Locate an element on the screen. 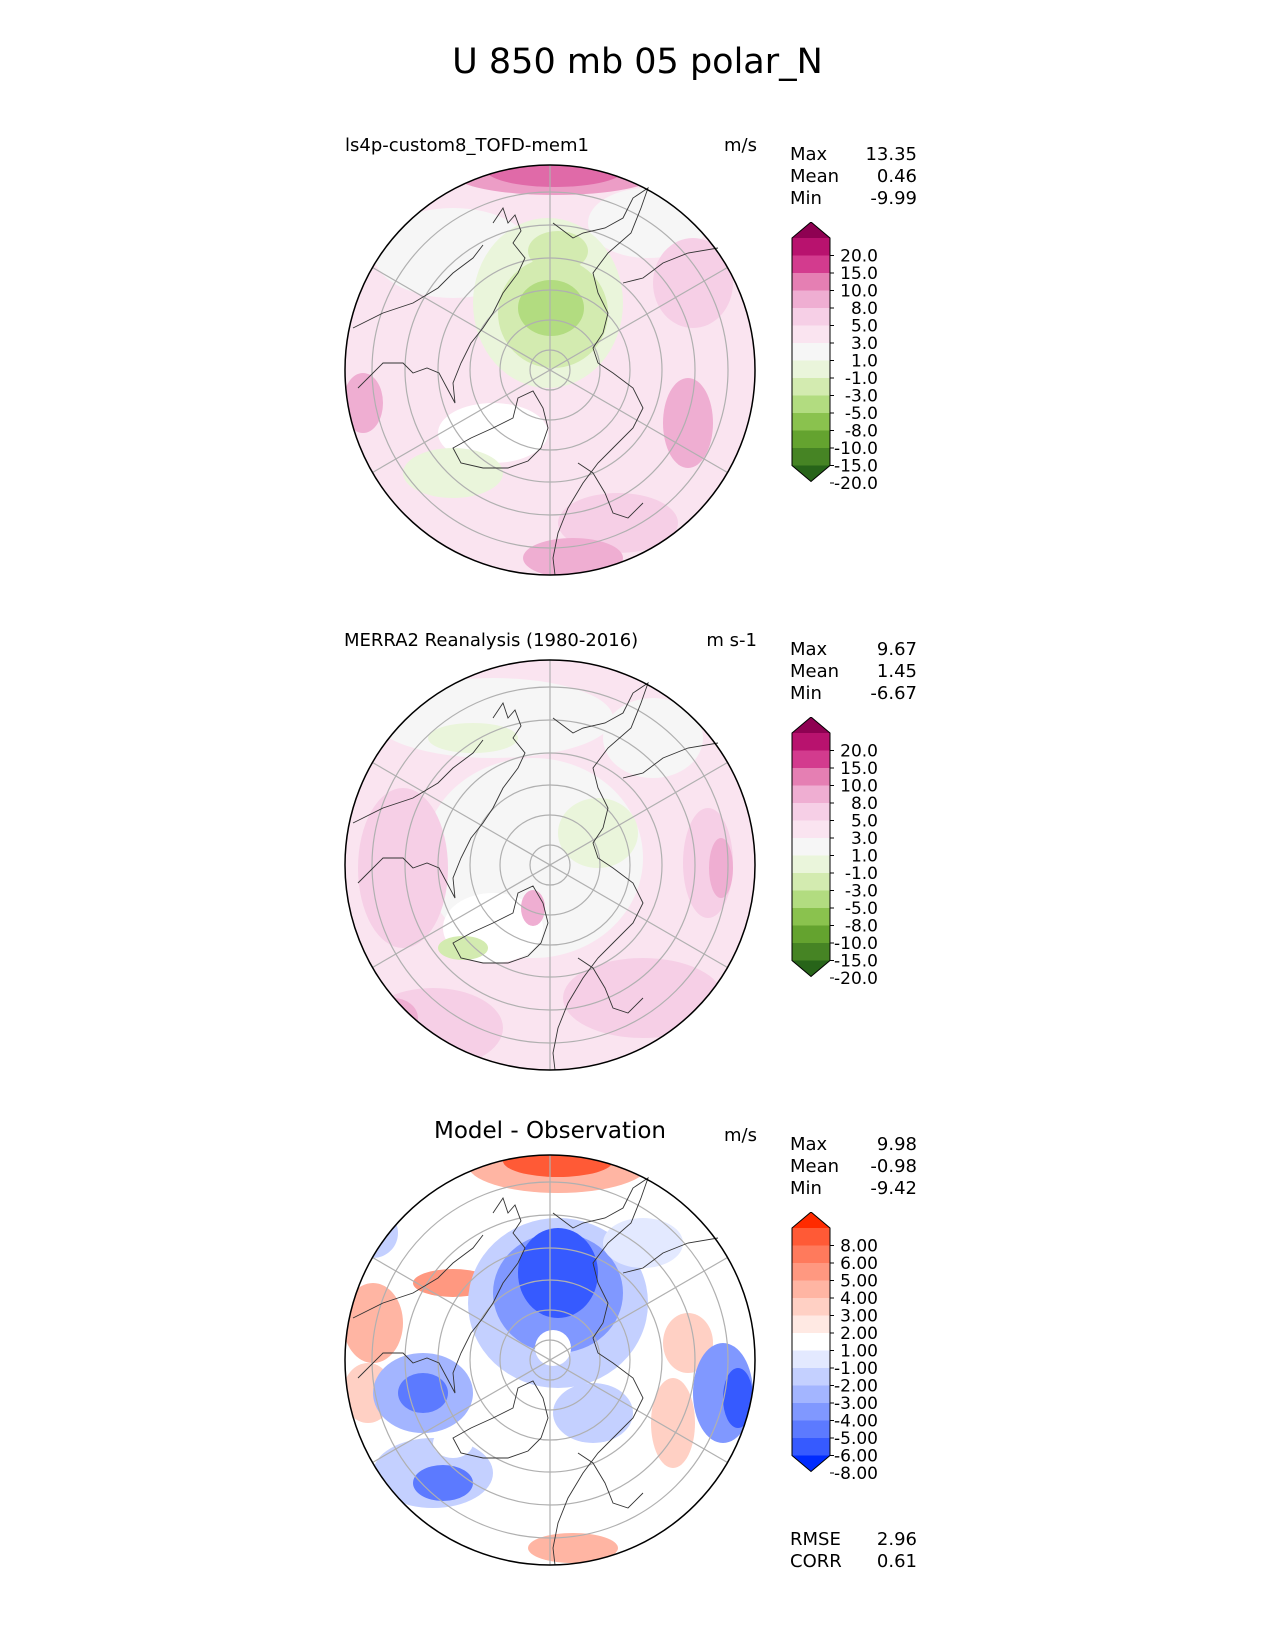 The height and width of the screenshot is (1650, 1275). colorbar-tick-label: 2.00 is located at coordinates (859, 1334).